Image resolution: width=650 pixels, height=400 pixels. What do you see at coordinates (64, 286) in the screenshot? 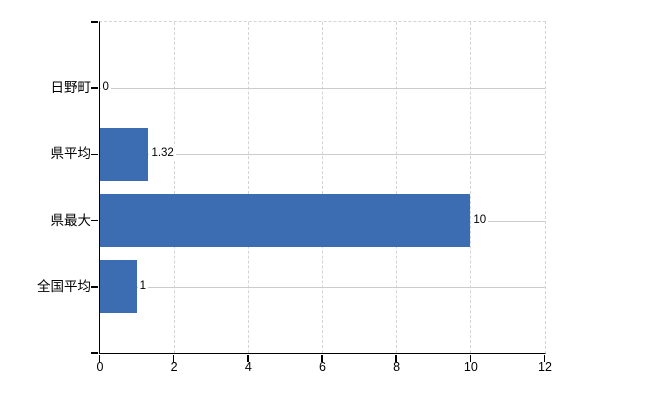
I see `category-label: 全国平均` at bounding box center [64, 286].